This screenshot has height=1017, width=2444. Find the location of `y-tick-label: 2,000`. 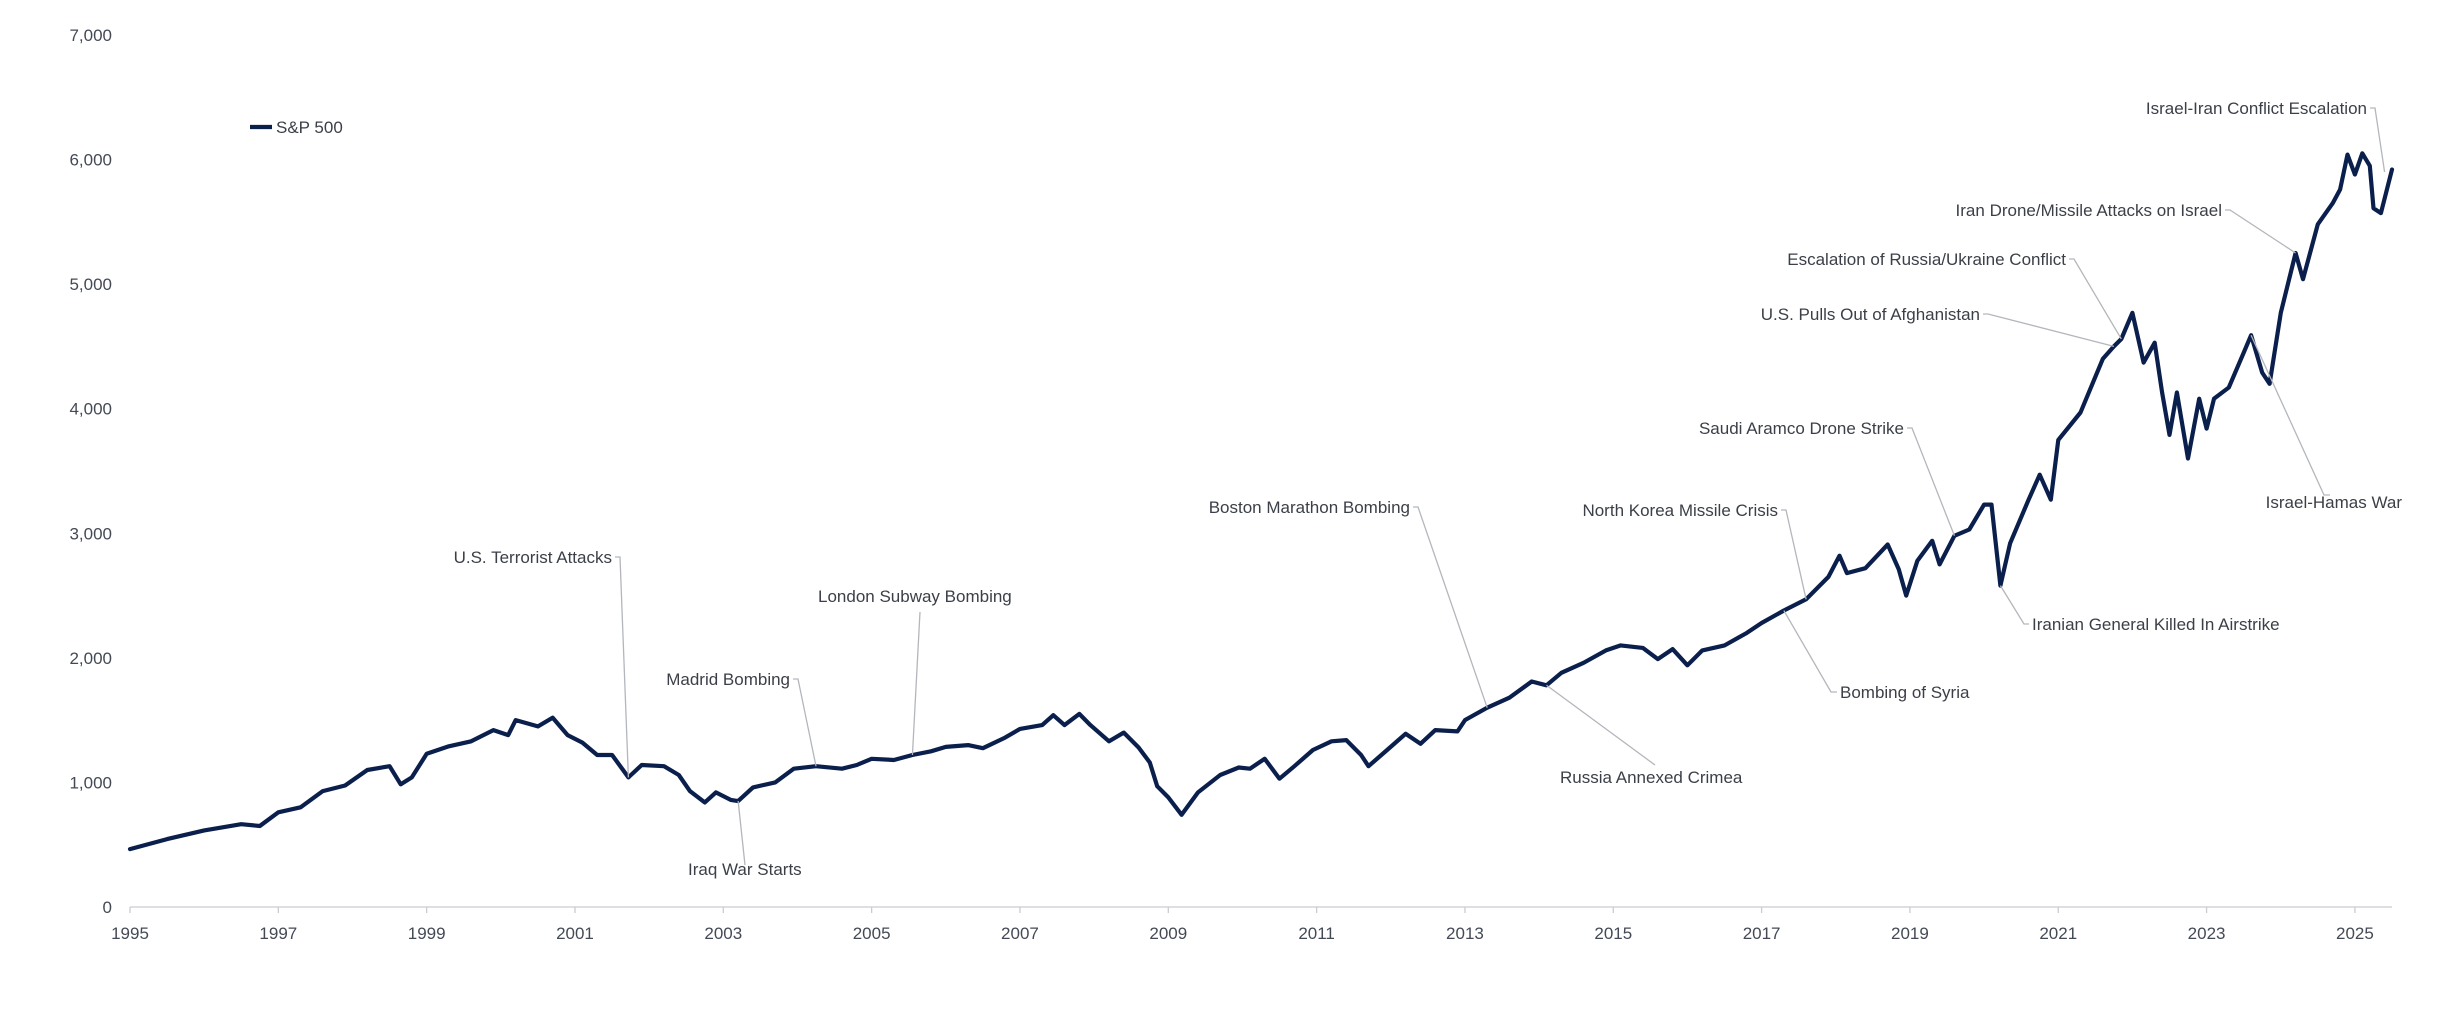

y-tick-label: 2,000 is located at coordinates (90, 658).